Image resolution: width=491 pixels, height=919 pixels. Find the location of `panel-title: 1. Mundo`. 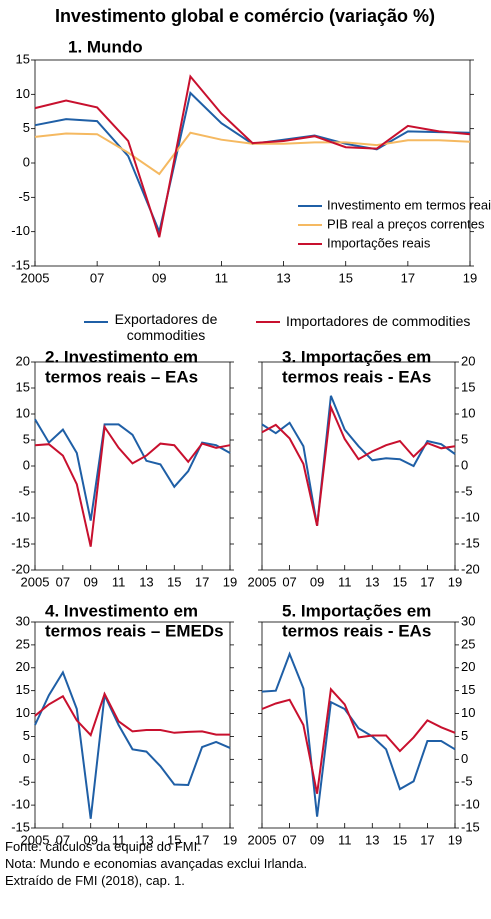

panel-title: 1. Mundo is located at coordinates (105, 46).